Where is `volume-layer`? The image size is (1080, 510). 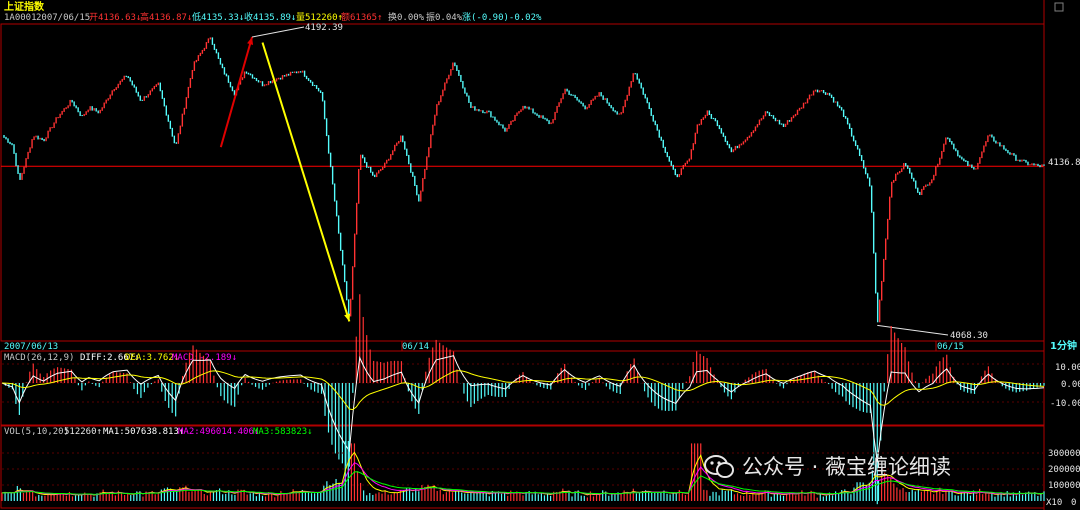 volume-layer is located at coordinates (523, 471).